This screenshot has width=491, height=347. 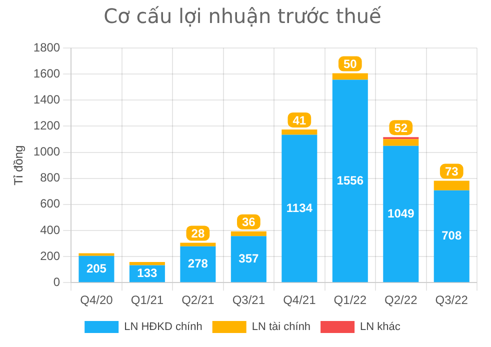 I want to click on data-label: 708, so click(x=452, y=235).